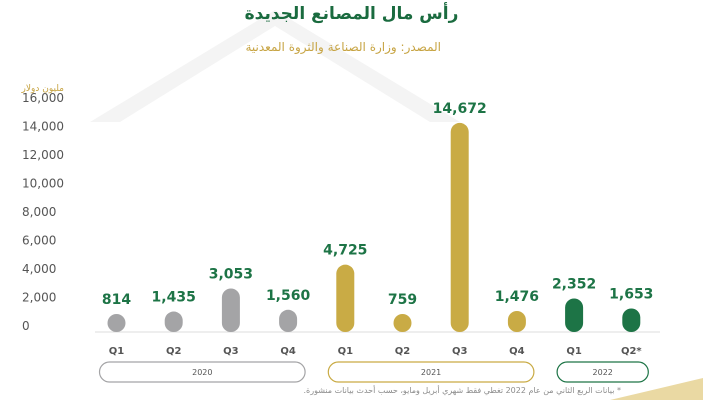 The image size is (703, 400). What do you see at coordinates (631, 351) in the screenshot?
I see `x-tick-label: Q2*` at bounding box center [631, 351].